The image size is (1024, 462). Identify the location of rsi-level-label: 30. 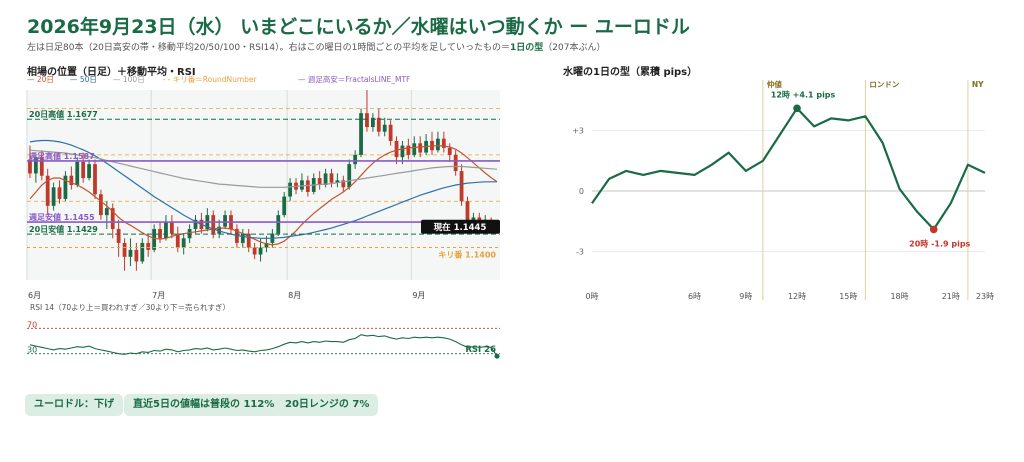
(32, 350).